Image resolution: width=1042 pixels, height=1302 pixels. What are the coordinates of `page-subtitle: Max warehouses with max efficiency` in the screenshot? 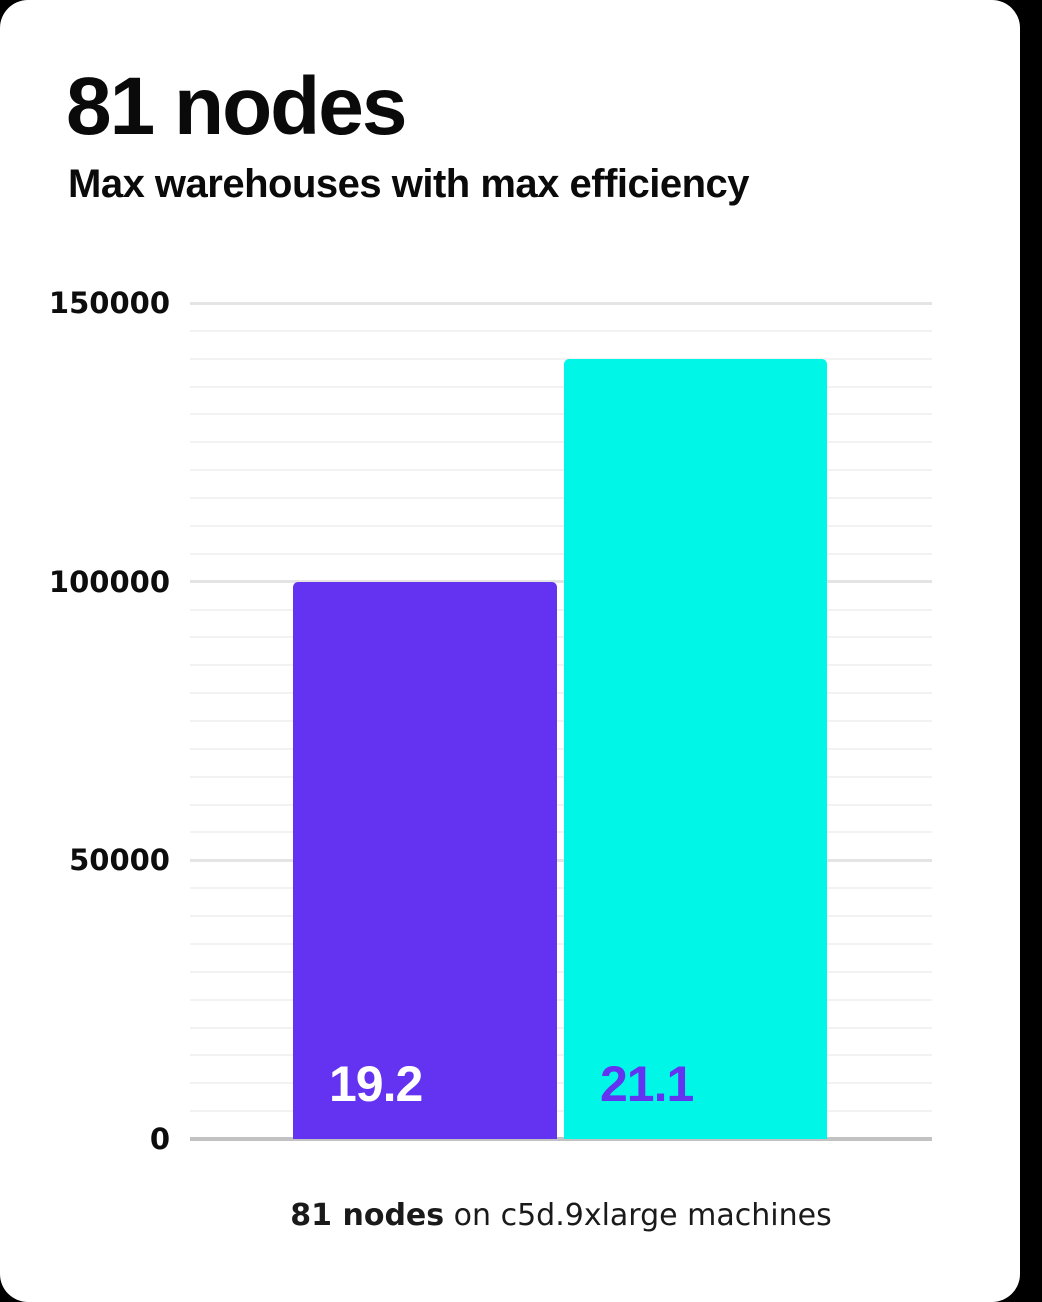 It's located at (409, 184).